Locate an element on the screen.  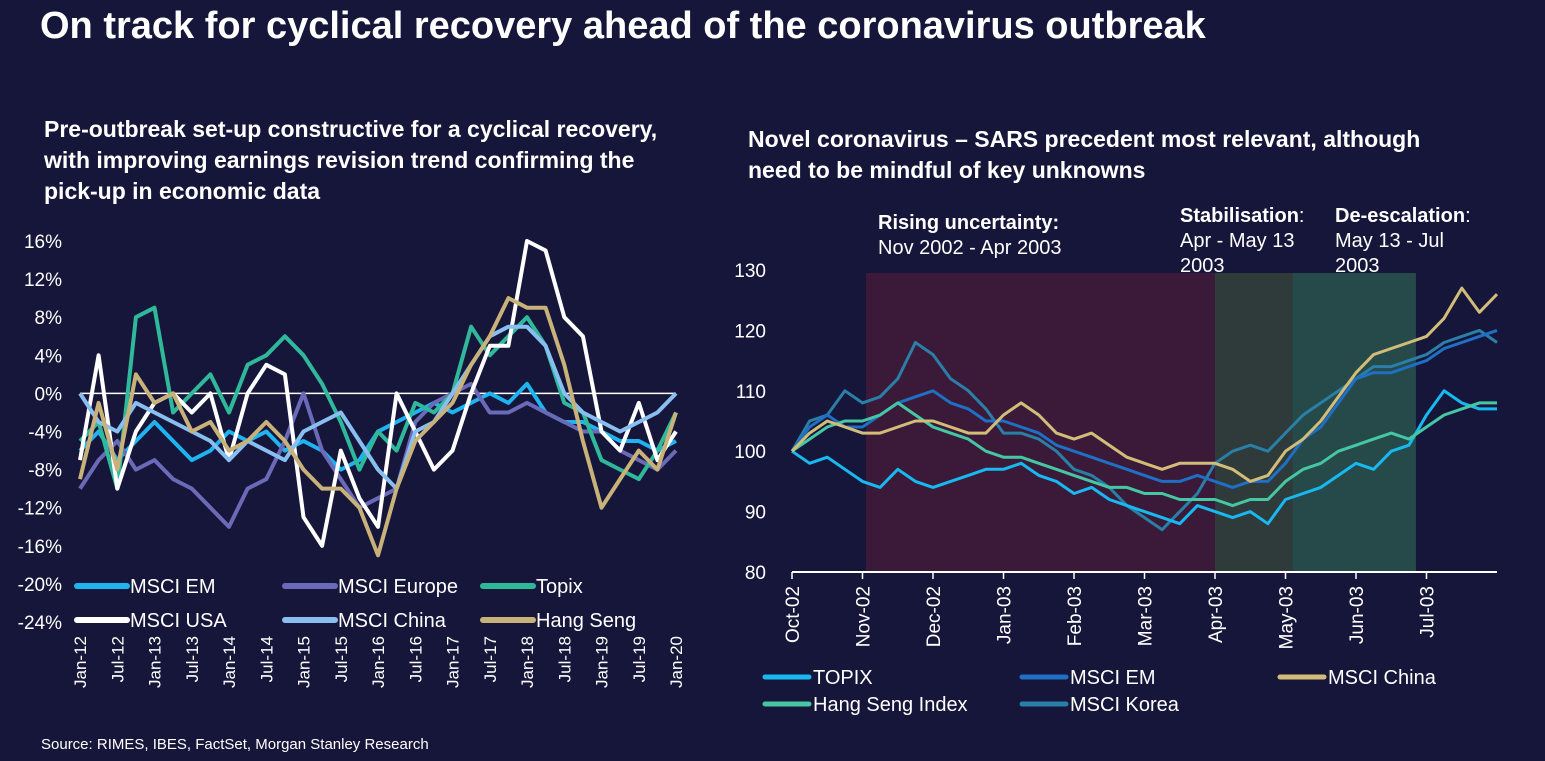
left-x-tick-label: Jan-20 is located at coordinates (676, 662).